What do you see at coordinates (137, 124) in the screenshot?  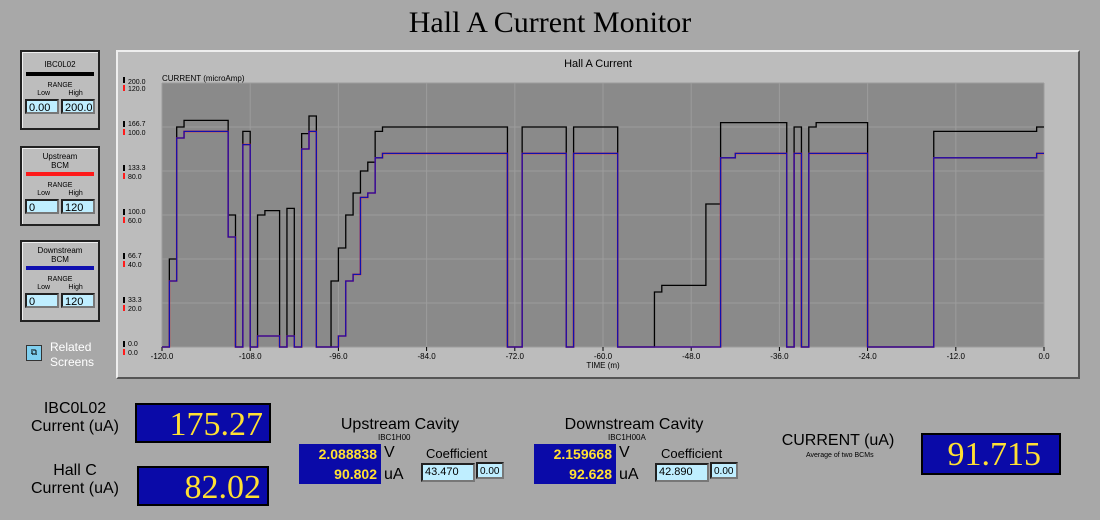 I see `y-tick-label-black: 166.7` at bounding box center [137, 124].